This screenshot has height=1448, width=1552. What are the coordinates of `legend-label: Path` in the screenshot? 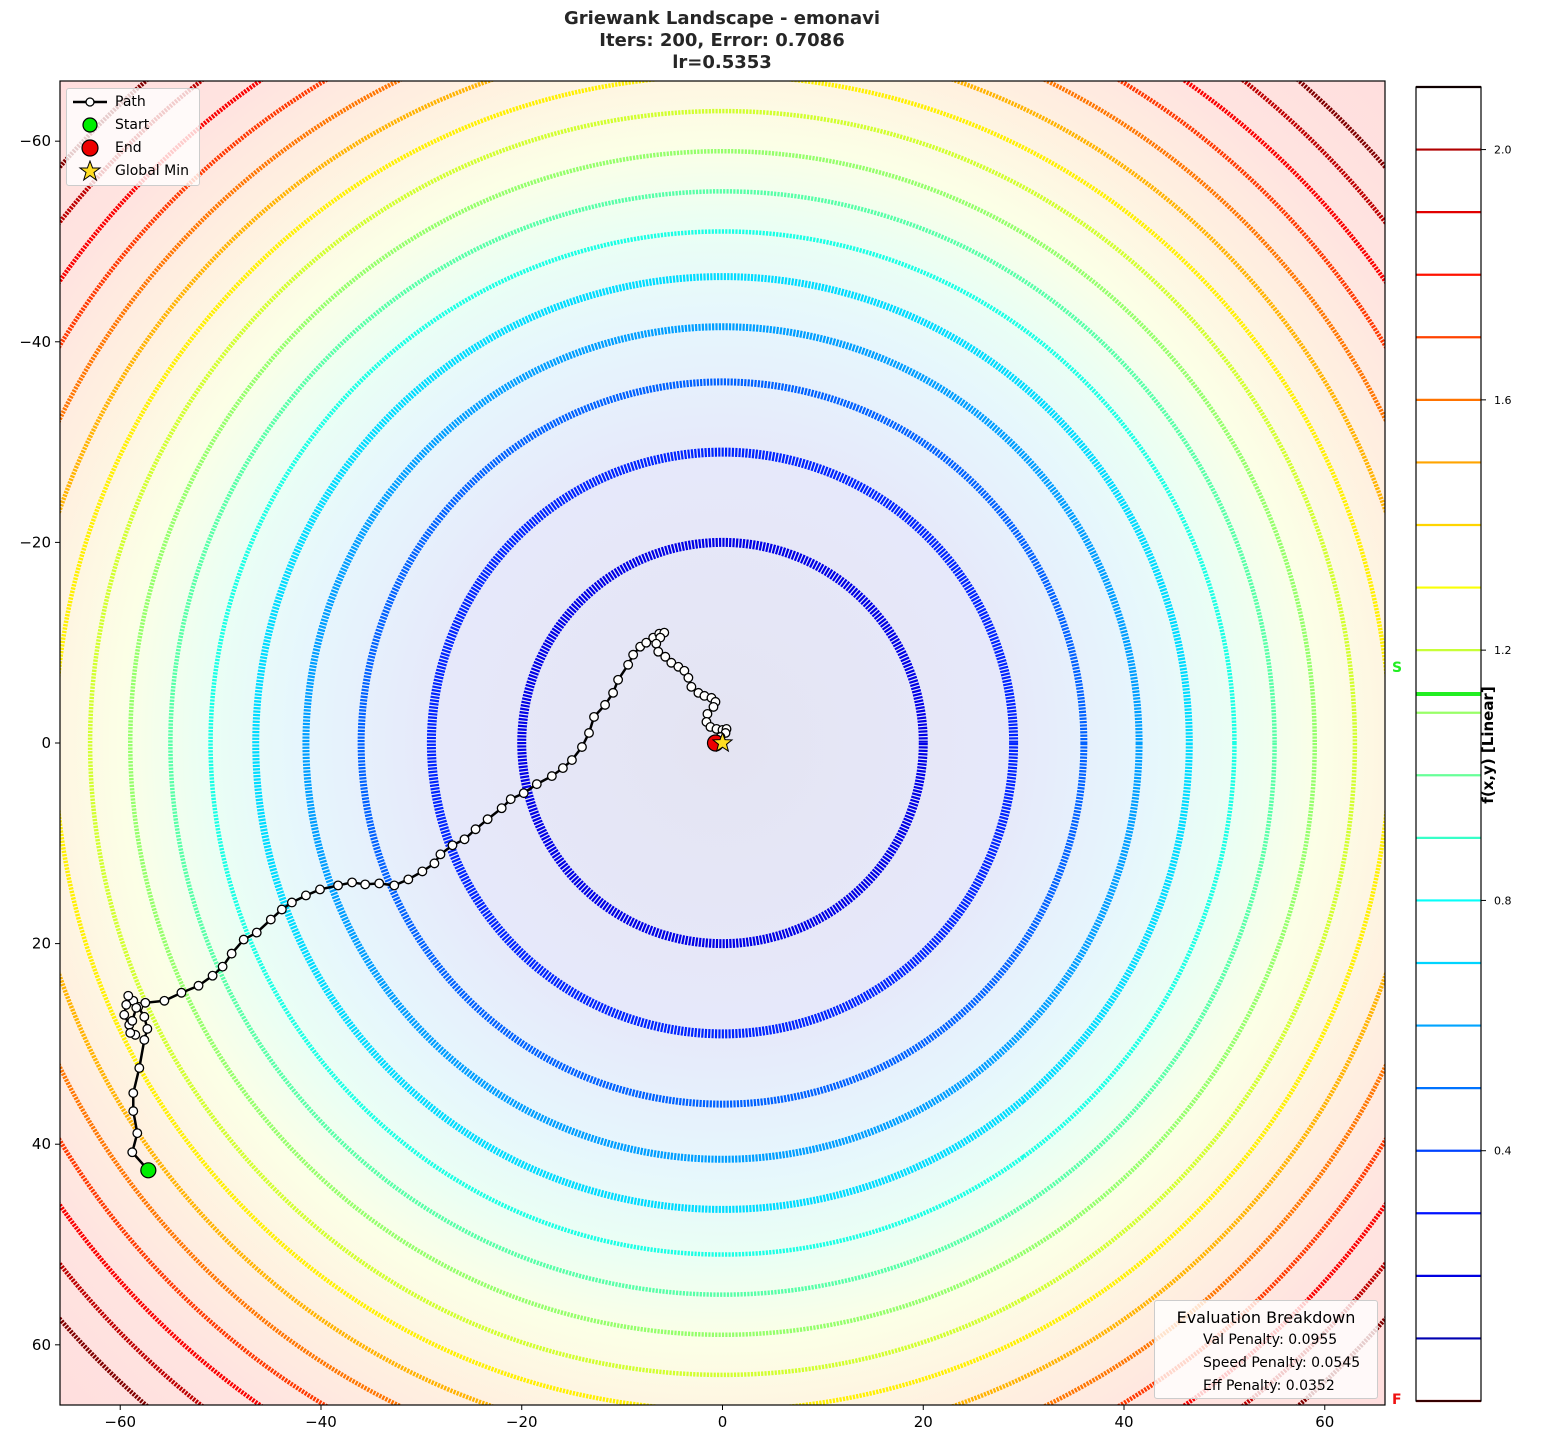 It's located at (130, 102).